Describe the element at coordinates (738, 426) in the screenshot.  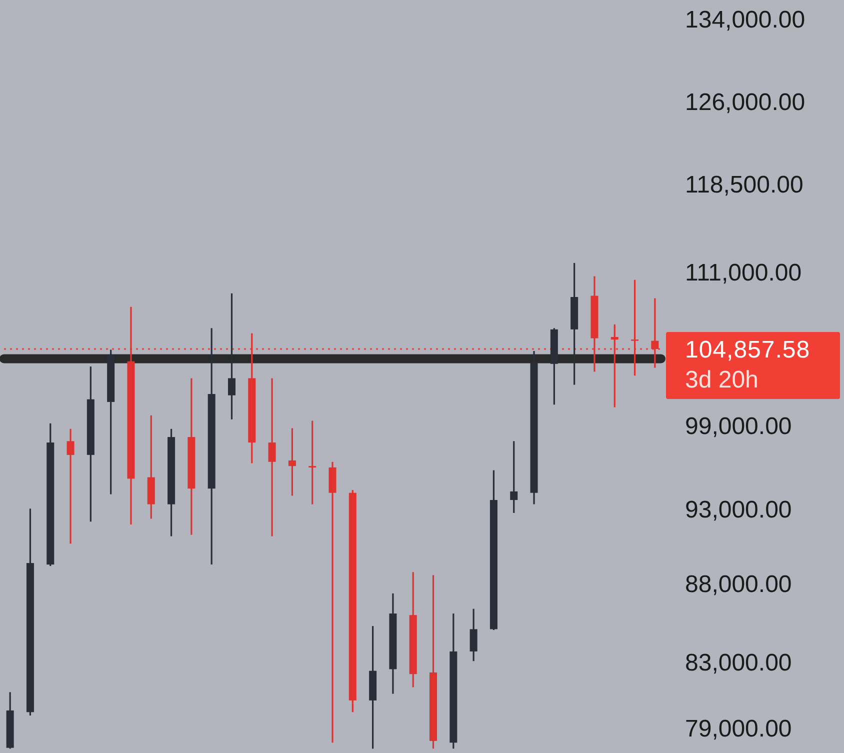
I see `y-tick-label: 99,000.00` at that location.